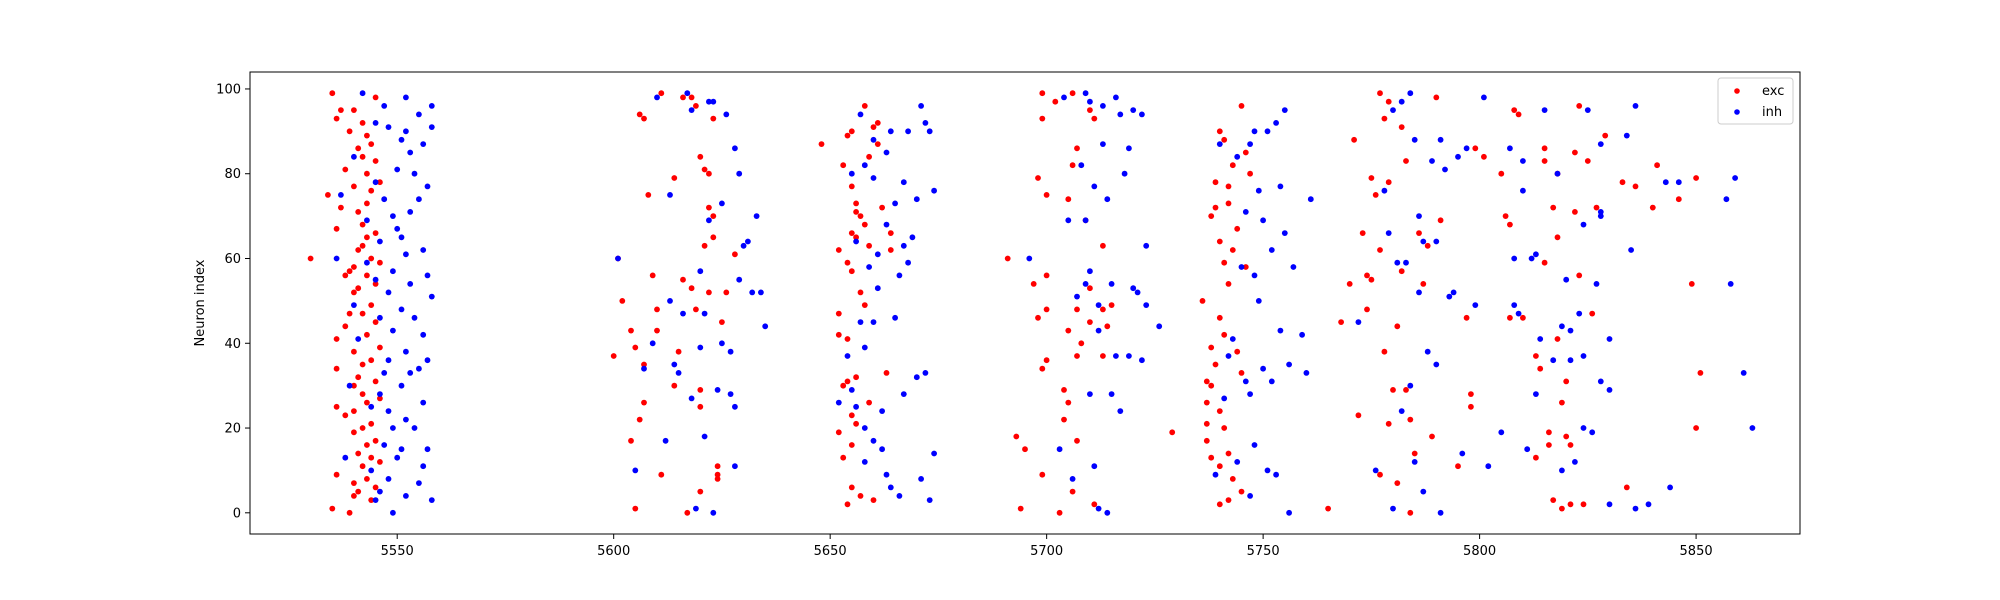 This screenshot has width=2000, height=600. I want to click on legend-label-exc: exc, so click(1773, 91).